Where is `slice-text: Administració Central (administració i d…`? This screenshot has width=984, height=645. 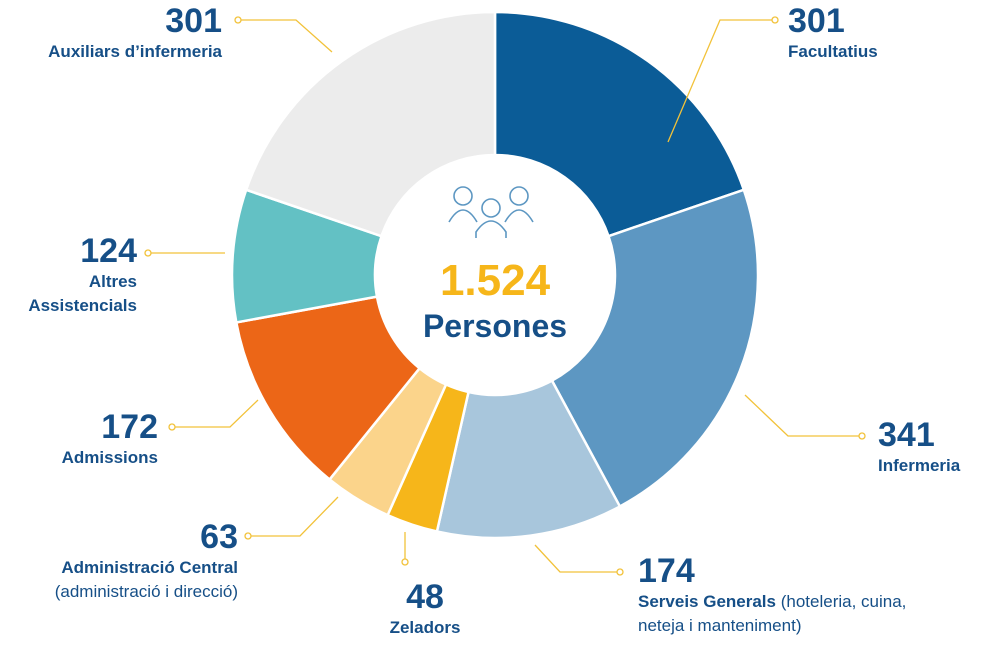 slice-text: Administració Central (administració i d… is located at coordinates (120, 580).